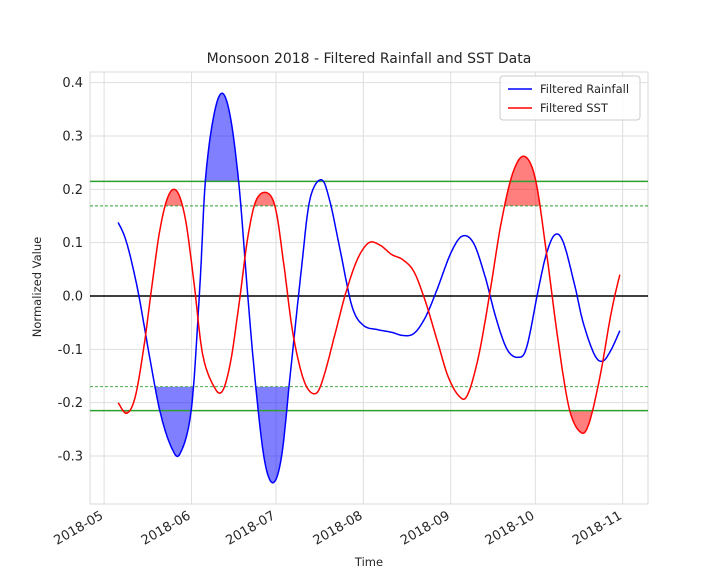 The height and width of the screenshot is (580, 720). I want to click on y-tick-label: 0.0, so click(72, 297).